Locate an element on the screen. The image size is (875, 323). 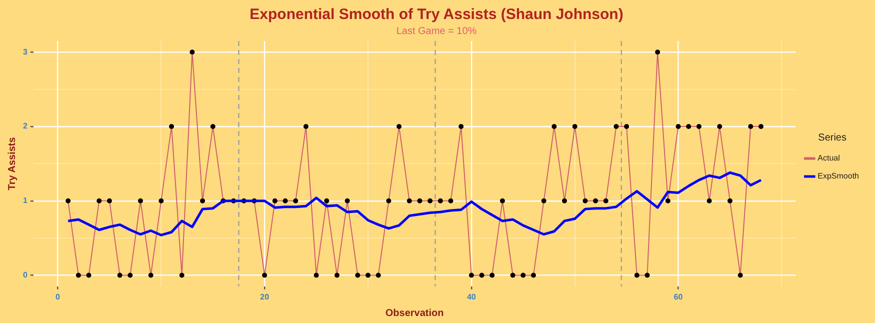
y-tick-label: 2 is located at coordinates (25, 126).